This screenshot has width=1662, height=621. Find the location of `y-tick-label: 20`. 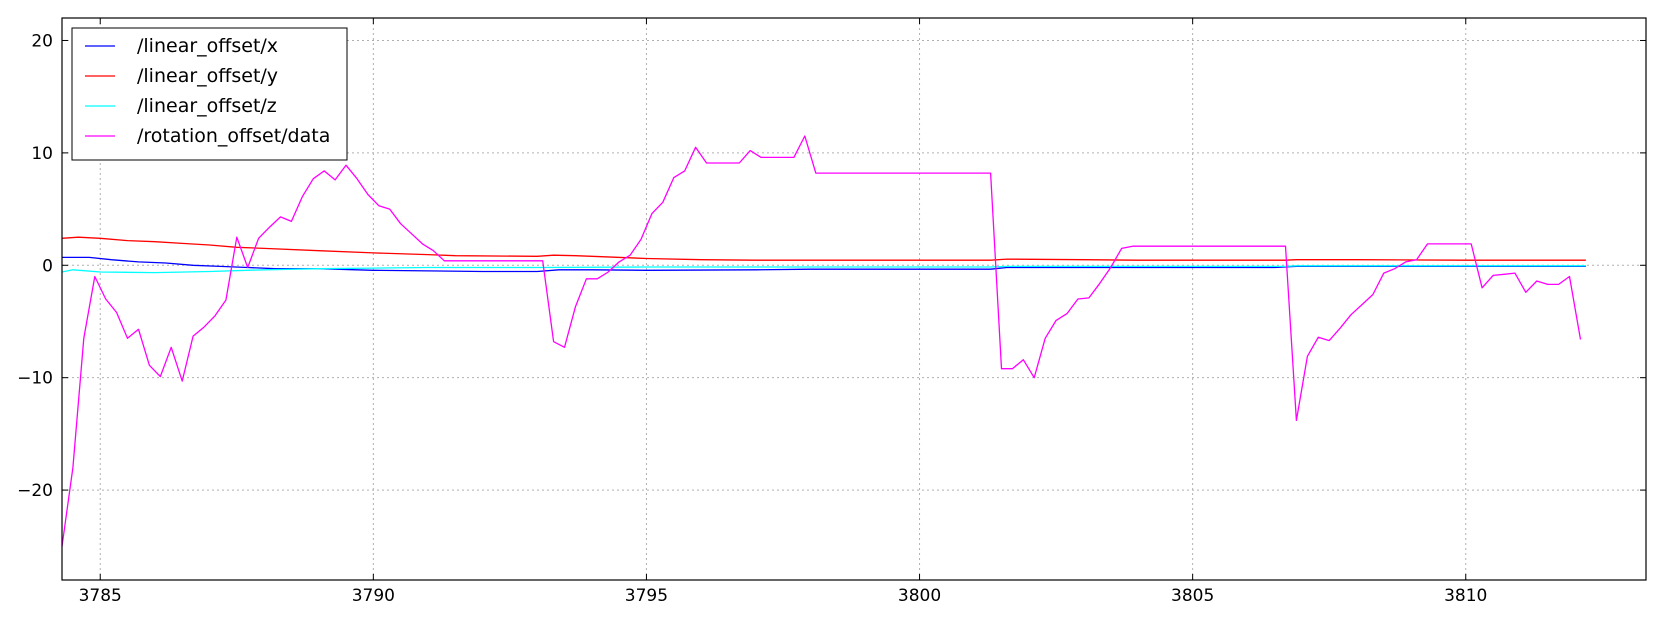

y-tick-label: 20 is located at coordinates (42, 41).